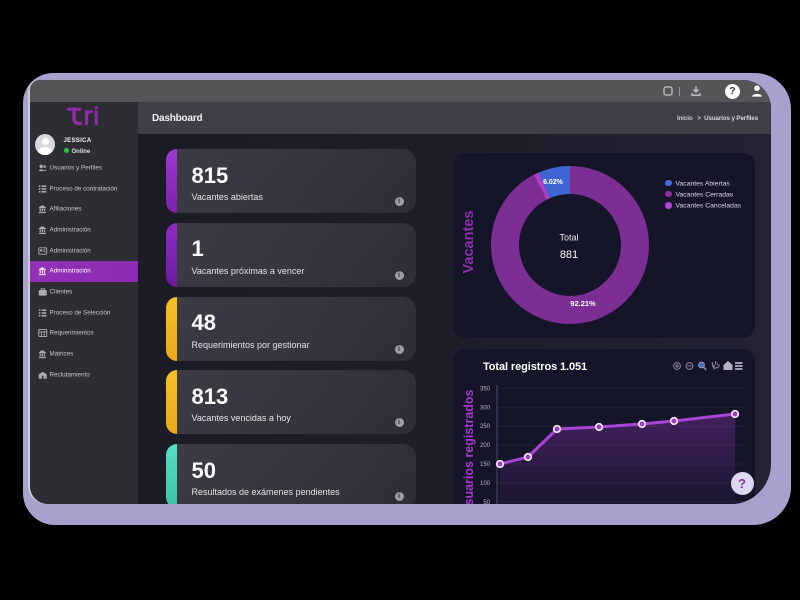  Describe the element at coordinates (569, 255) in the screenshot. I see `svg-text: 881` at that location.